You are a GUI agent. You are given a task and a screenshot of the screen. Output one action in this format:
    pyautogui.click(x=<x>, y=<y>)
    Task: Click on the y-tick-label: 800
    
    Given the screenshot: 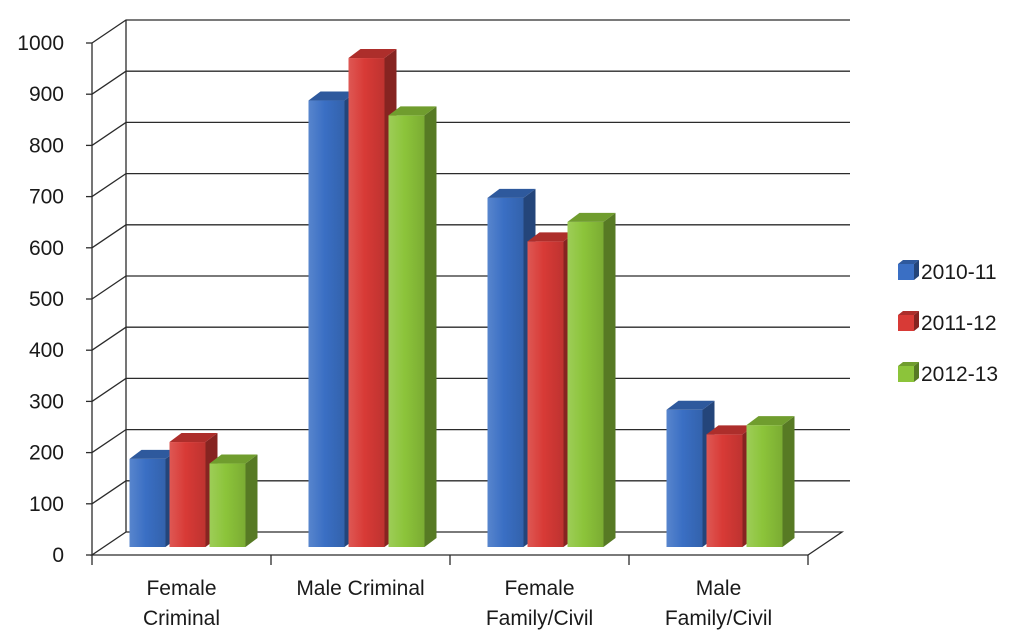 What is the action you would take?
    pyautogui.click(x=46, y=145)
    